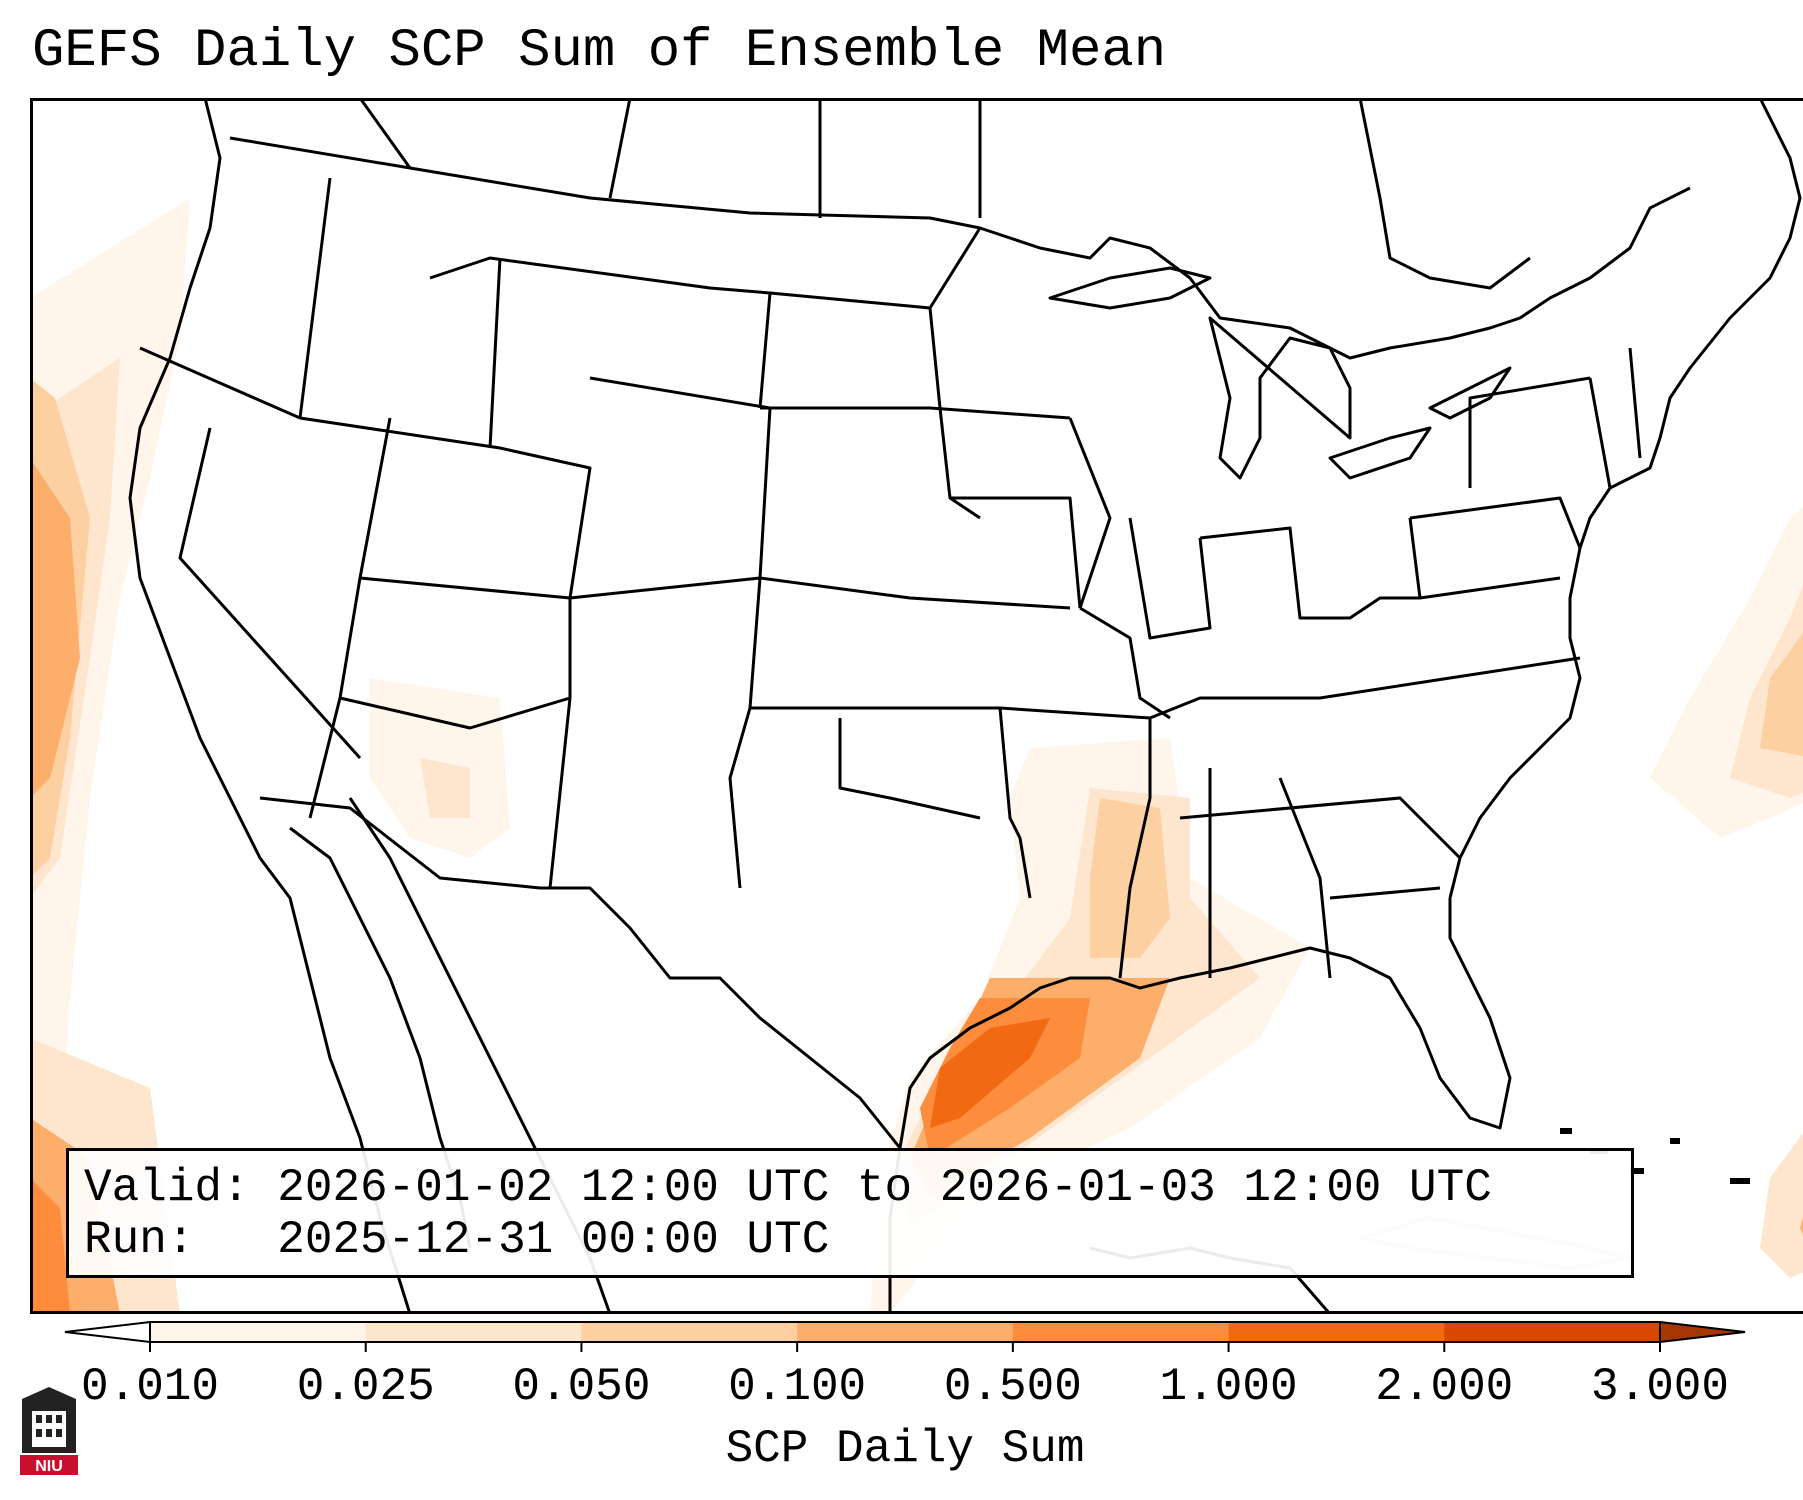 The image size is (1803, 1500). What do you see at coordinates (49, 1466) in the screenshot?
I see `logo-text: NIU` at bounding box center [49, 1466].